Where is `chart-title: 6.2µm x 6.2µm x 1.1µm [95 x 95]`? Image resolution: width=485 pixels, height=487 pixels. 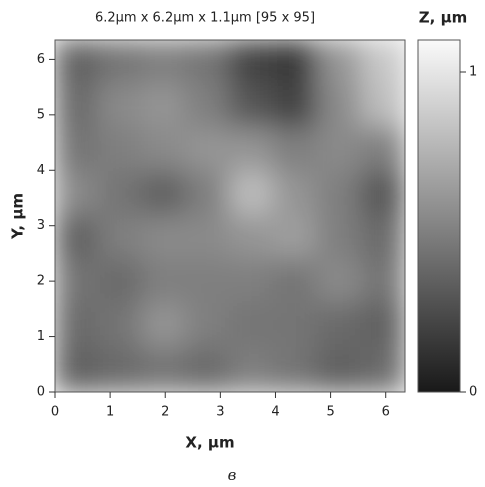 chart-title: 6.2µm x 6.2µm x 1.1µm [95 x 95] is located at coordinates (205, 18).